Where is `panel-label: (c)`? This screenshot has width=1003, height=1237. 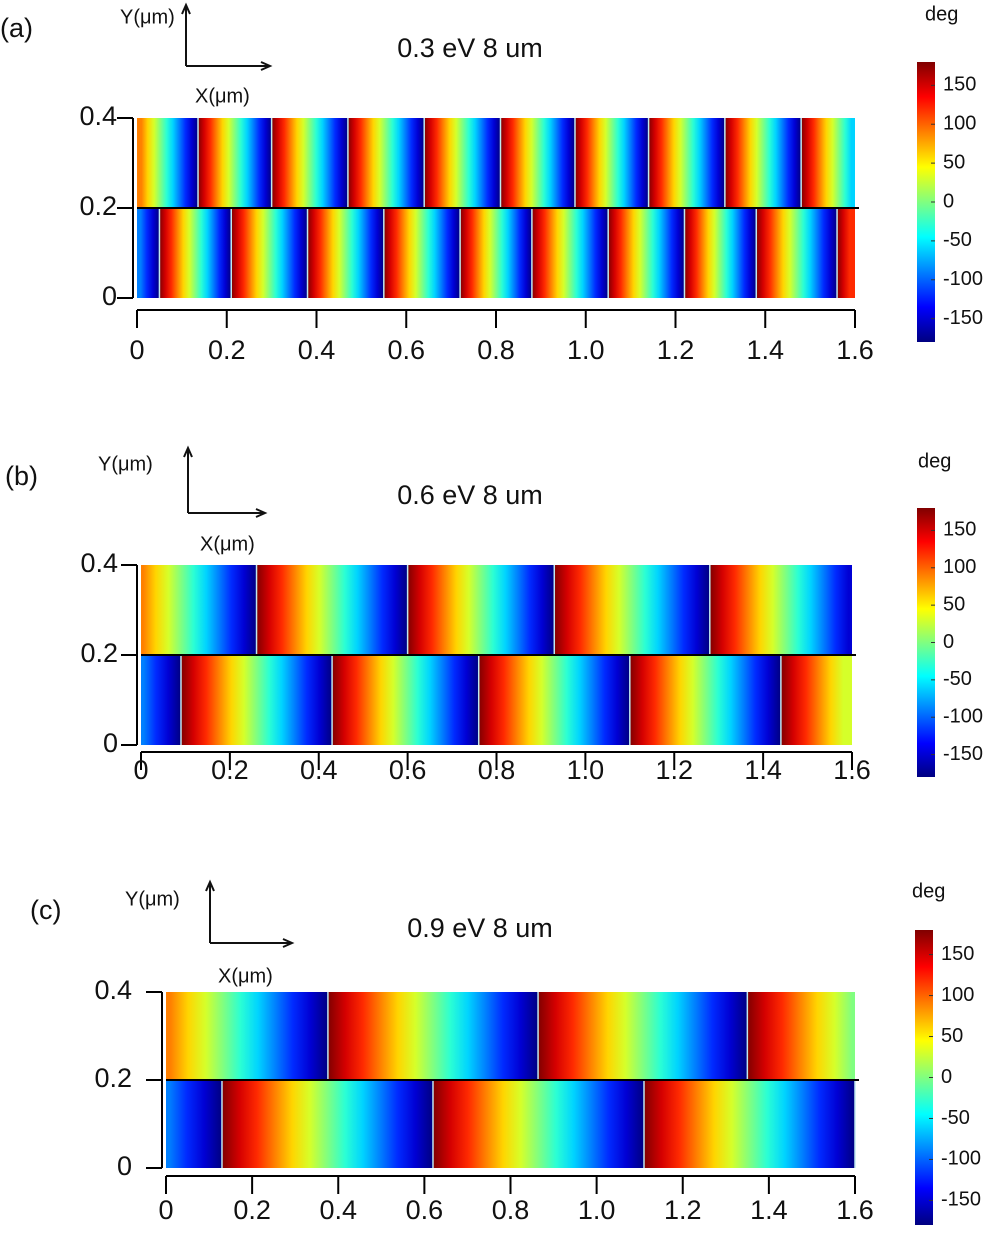
panel-label: (c) is located at coordinates (45, 910).